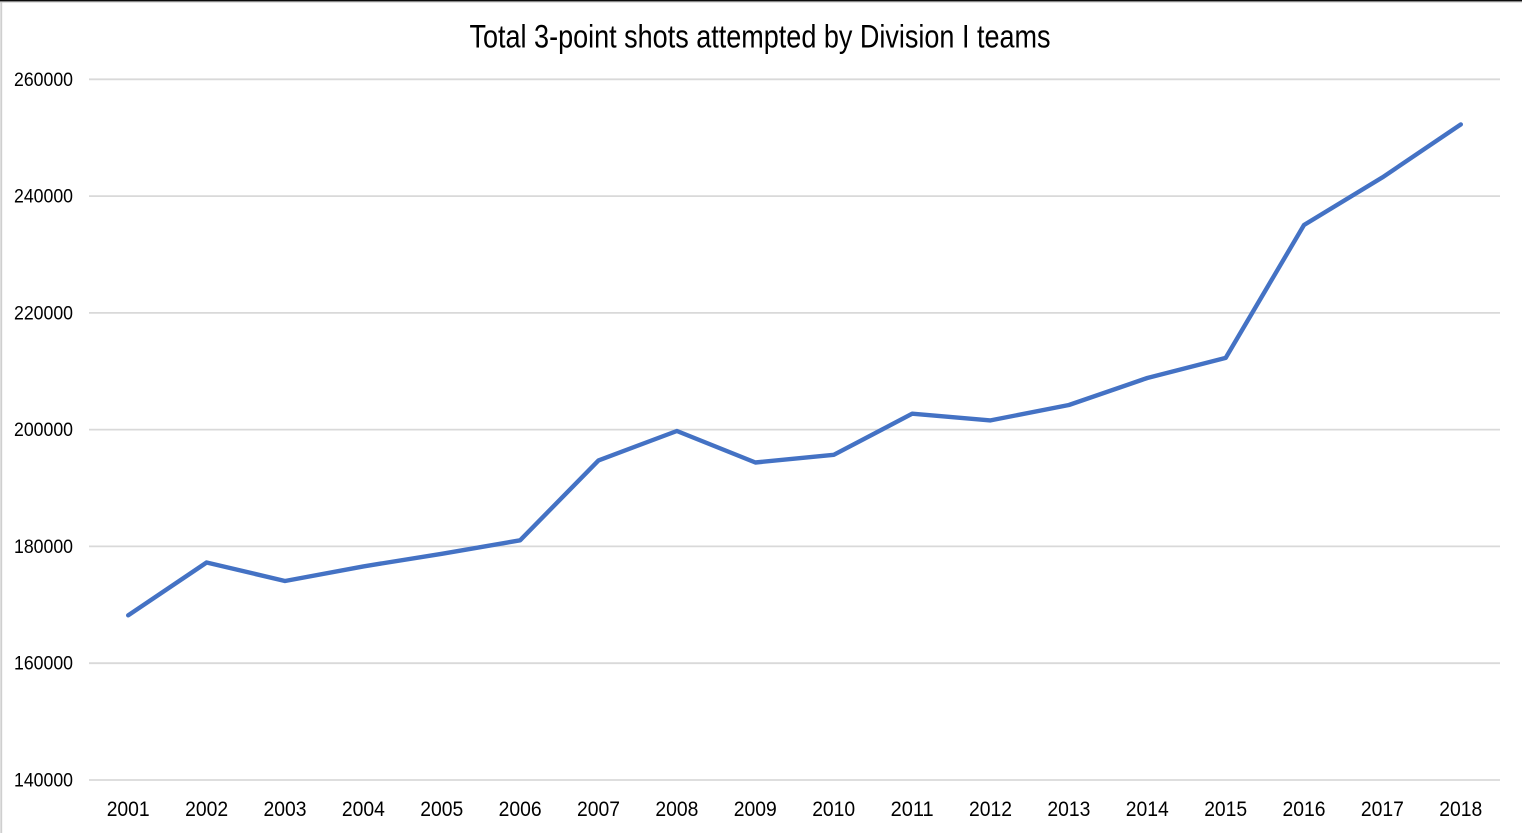 The image size is (1522, 833). What do you see at coordinates (755, 809) in the screenshot?
I see `svg-text: 2009` at bounding box center [755, 809].